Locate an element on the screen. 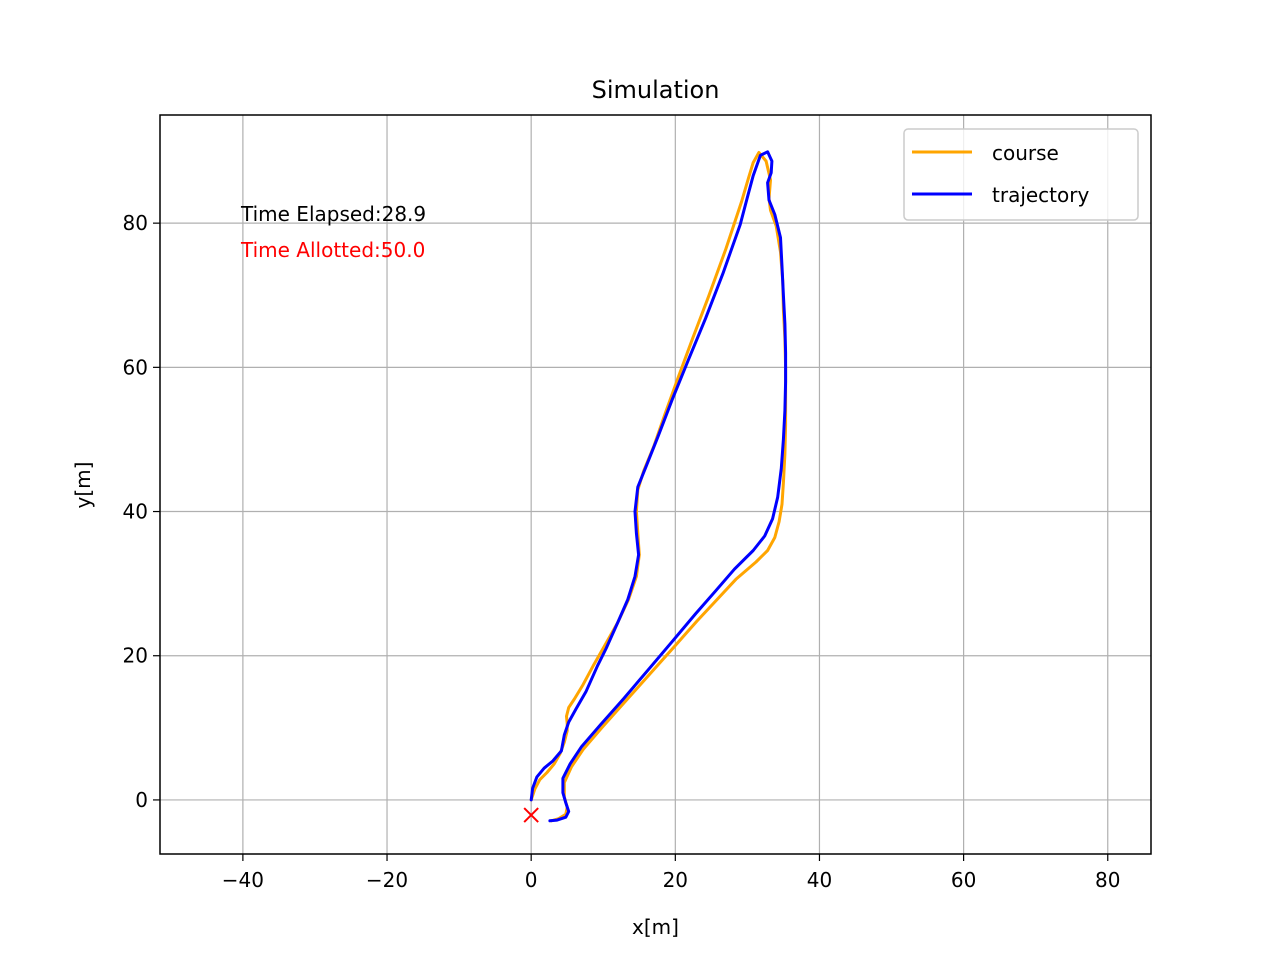  legend-label-trajectory: trajectory is located at coordinates (1040, 195).